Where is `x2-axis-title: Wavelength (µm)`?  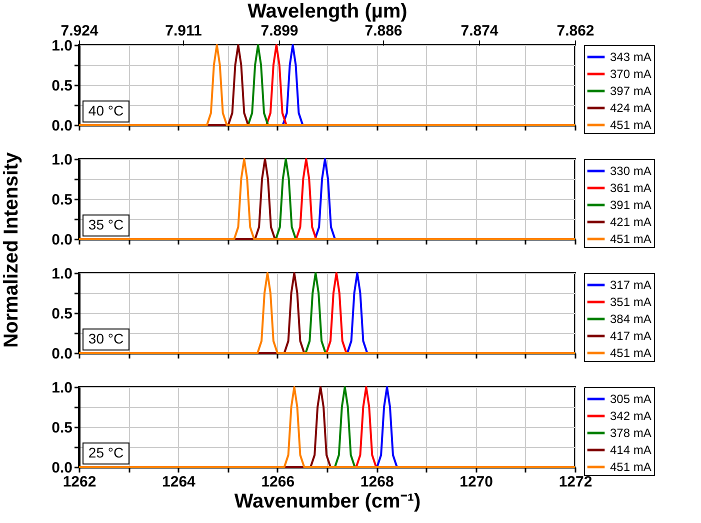 x2-axis-title: Wavelength (µm) is located at coordinates (328, 11).